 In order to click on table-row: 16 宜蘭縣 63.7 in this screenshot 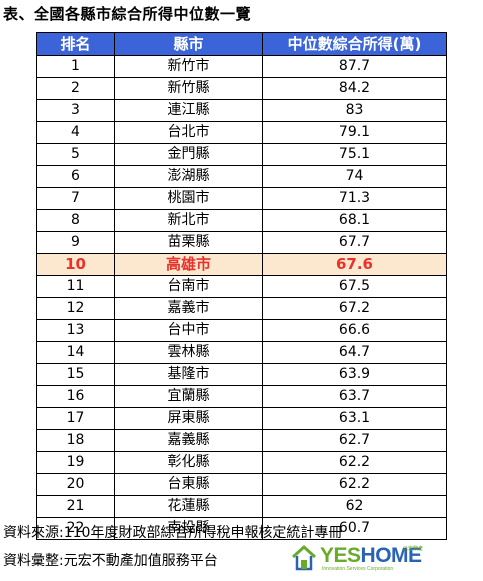, I will do `click(241, 396)`.